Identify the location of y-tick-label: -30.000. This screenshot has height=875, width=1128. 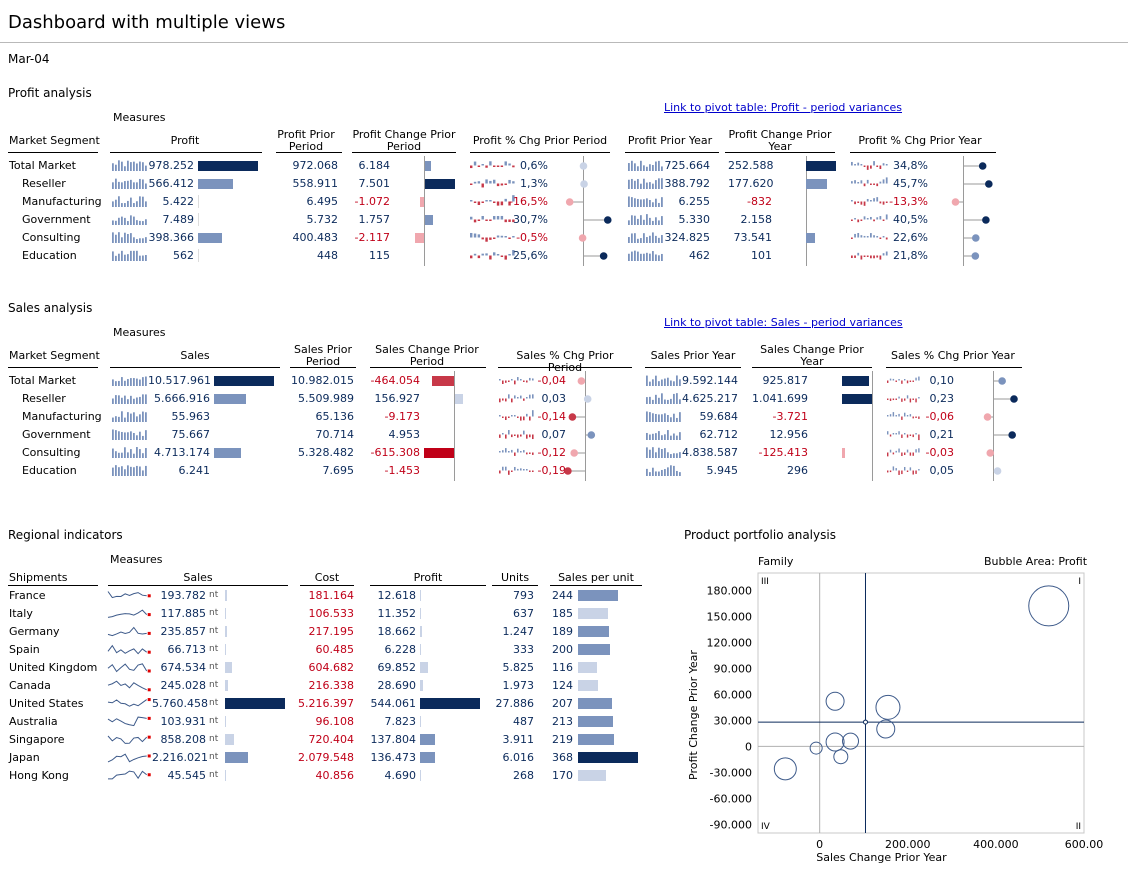
(731, 772).